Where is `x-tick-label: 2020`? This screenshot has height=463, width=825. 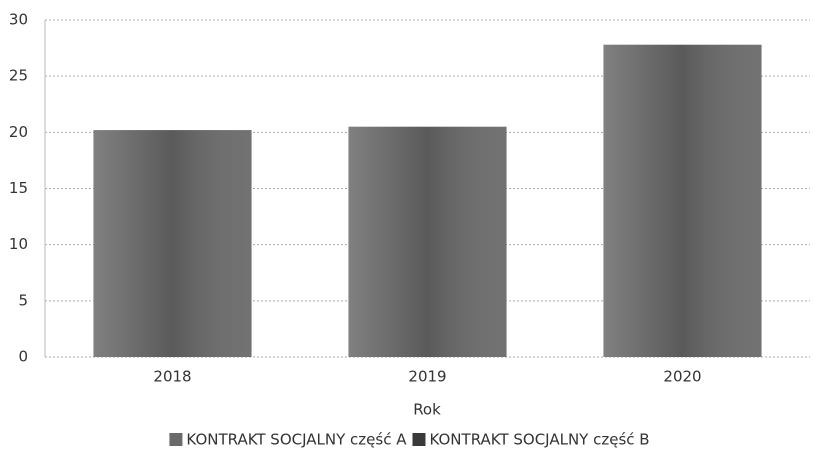 x-tick-label: 2020 is located at coordinates (682, 377).